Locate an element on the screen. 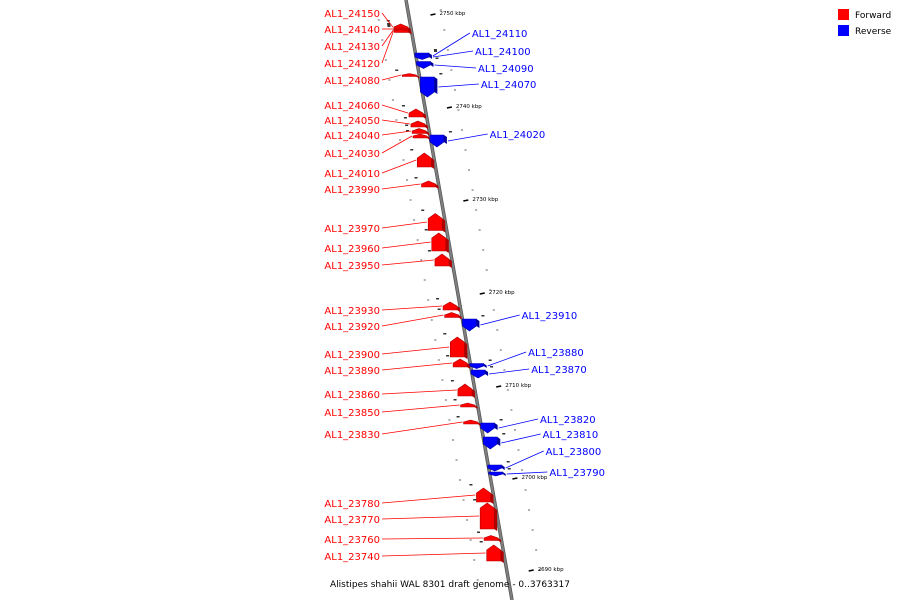 This screenshot has height=600, width=900. genes-layer is located at coordinates (448, 291).